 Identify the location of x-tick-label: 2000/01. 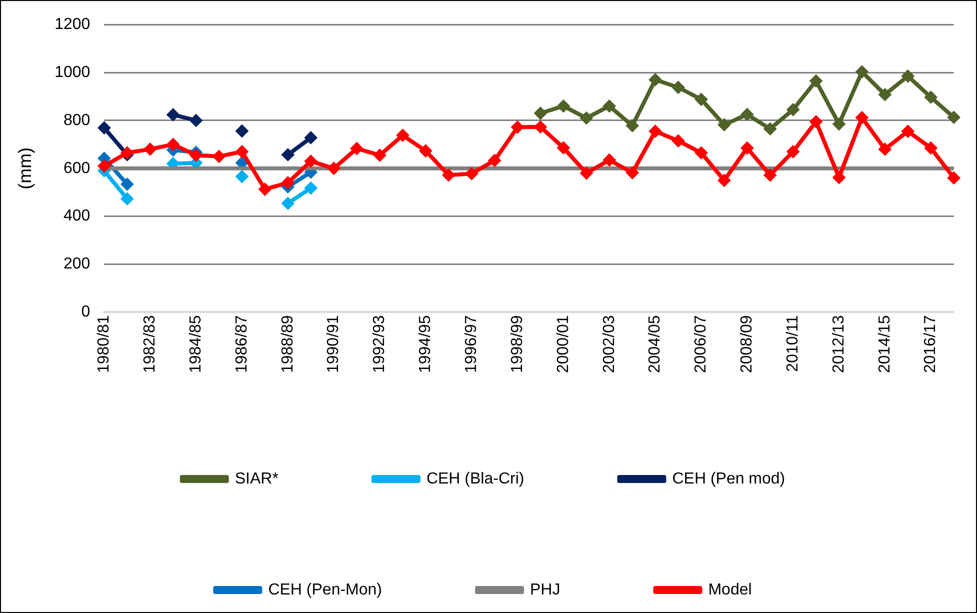
(563, 344).